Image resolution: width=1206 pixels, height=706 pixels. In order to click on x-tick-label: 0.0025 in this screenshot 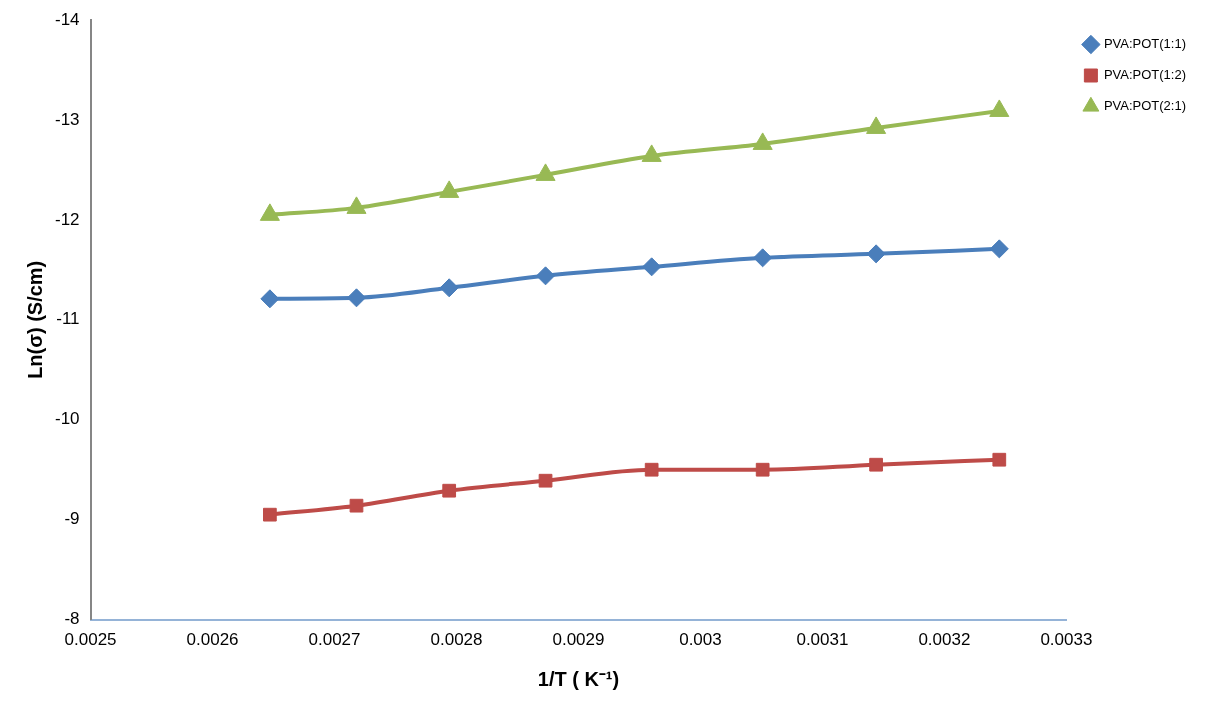, I will do `click(90, 640)`.